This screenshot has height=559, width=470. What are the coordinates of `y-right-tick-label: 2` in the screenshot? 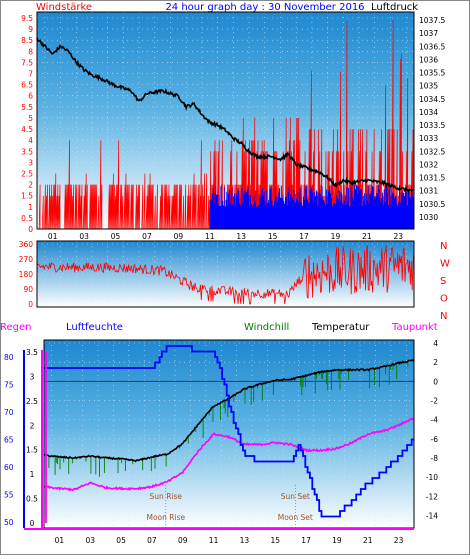 It's located at (435, 362).